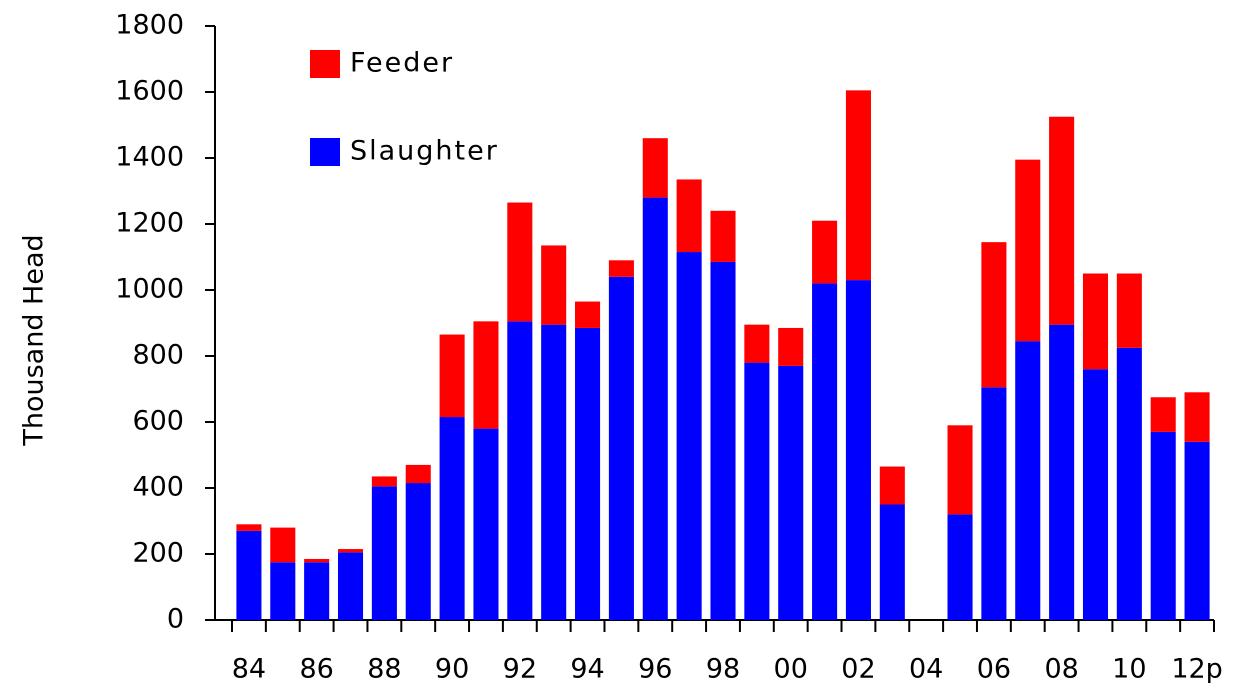  I want to click on x-tick-label: 92, so click(520, 669).